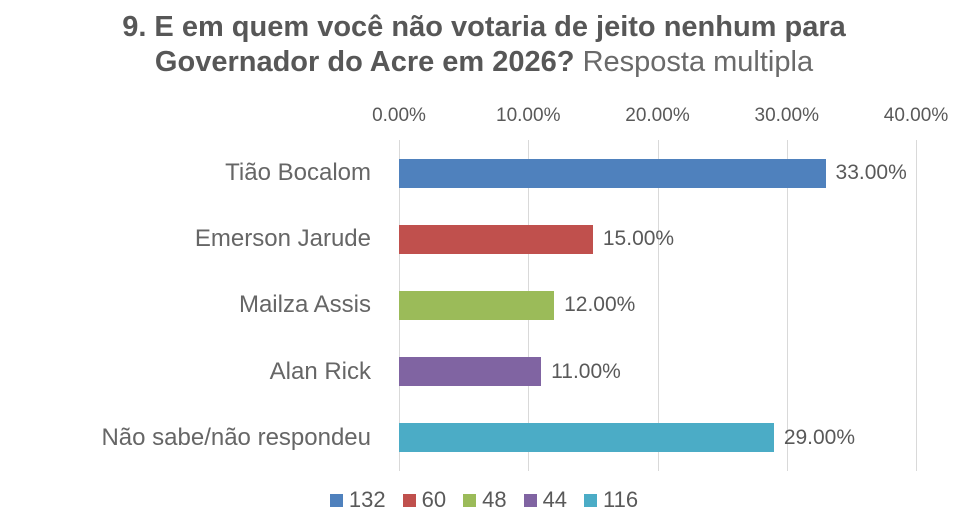 Image resolution: width=968 pixels, height=532 pixels. I want to click on legend: 132 60 48 44 116, so click(484, 500).